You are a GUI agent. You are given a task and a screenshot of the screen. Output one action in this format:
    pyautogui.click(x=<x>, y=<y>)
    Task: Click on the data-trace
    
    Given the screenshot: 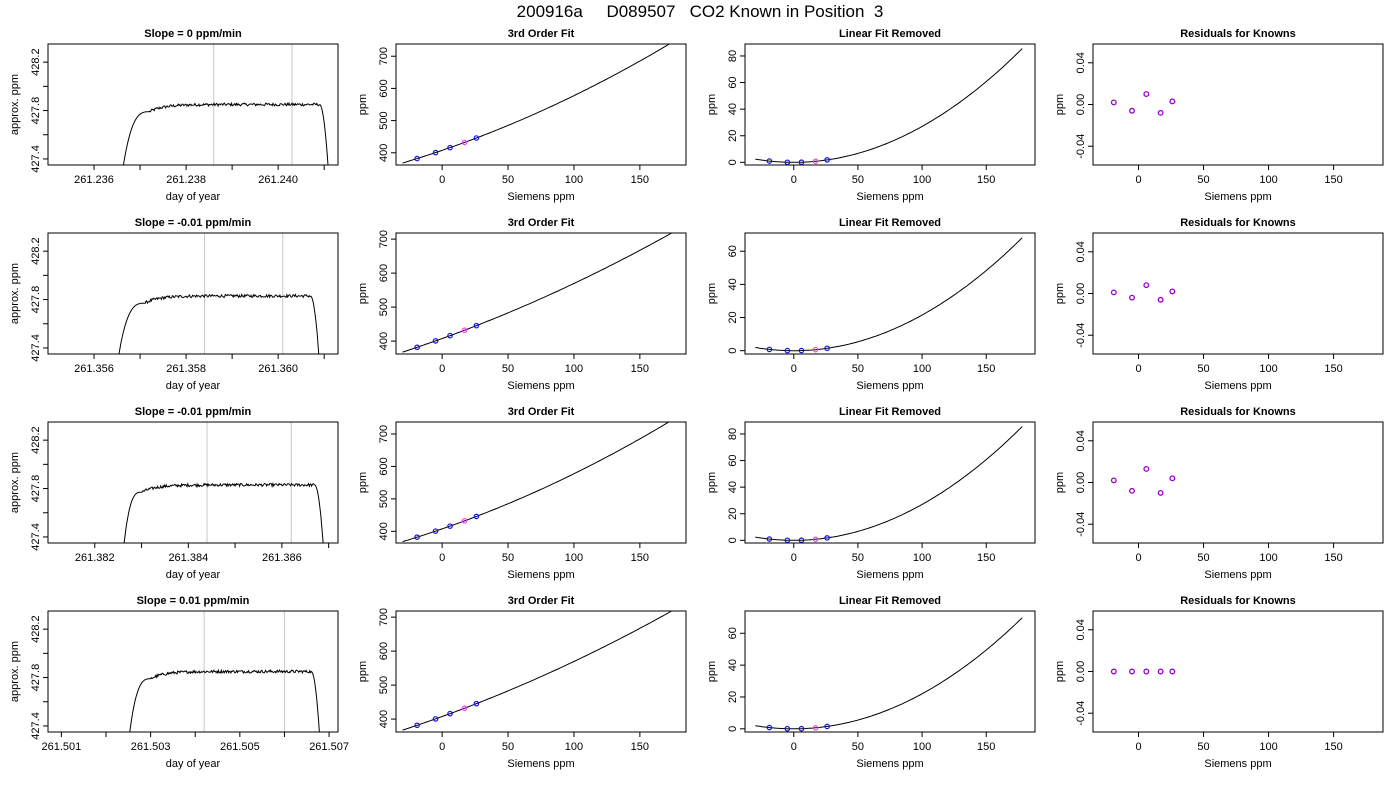 What is the action you would take?
    pyautogui.click(x=219, y=323)
    